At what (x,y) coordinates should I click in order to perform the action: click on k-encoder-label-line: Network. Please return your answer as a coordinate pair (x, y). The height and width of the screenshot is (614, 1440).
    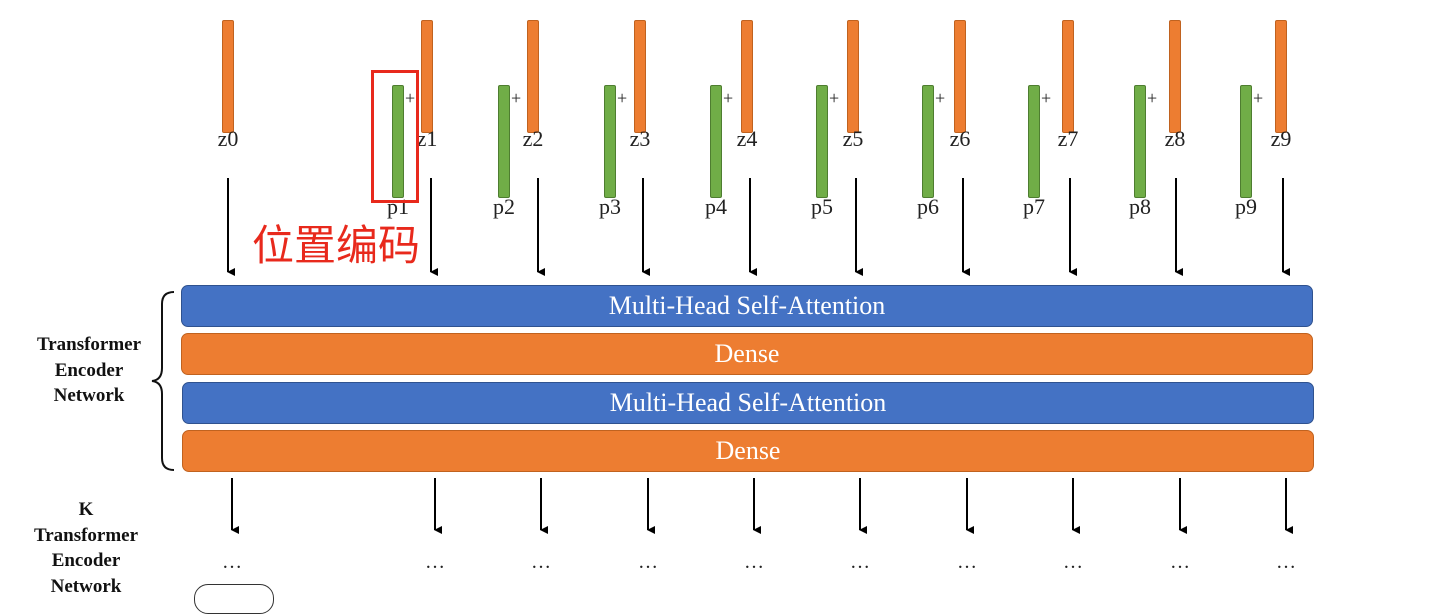
    Looking at the image, I should click on (86, 586).